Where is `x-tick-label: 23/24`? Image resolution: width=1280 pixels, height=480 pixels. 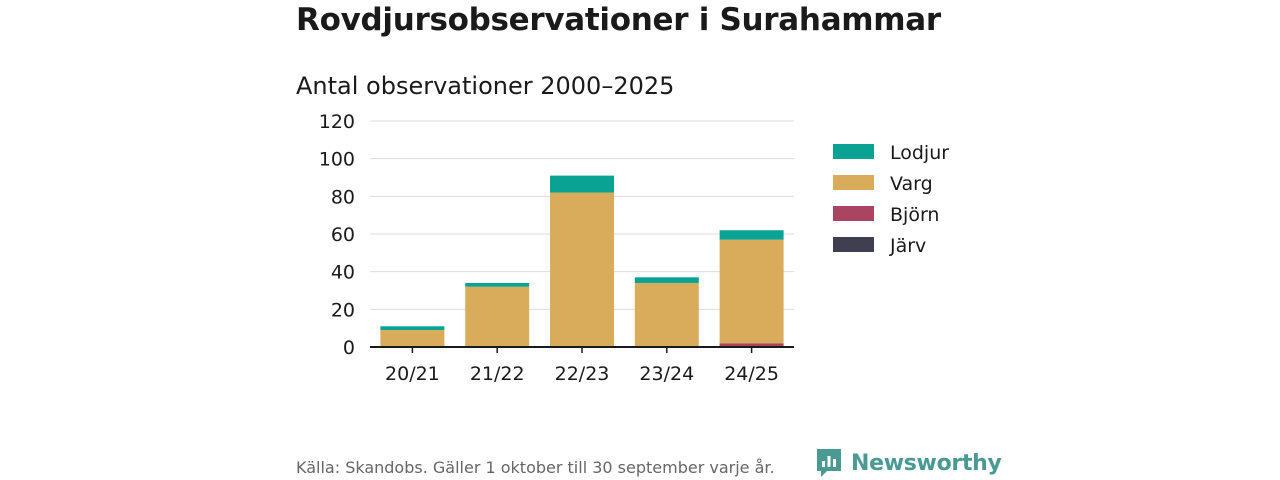
x-tick-label: 23/24 is located at coordinates (666, 374).